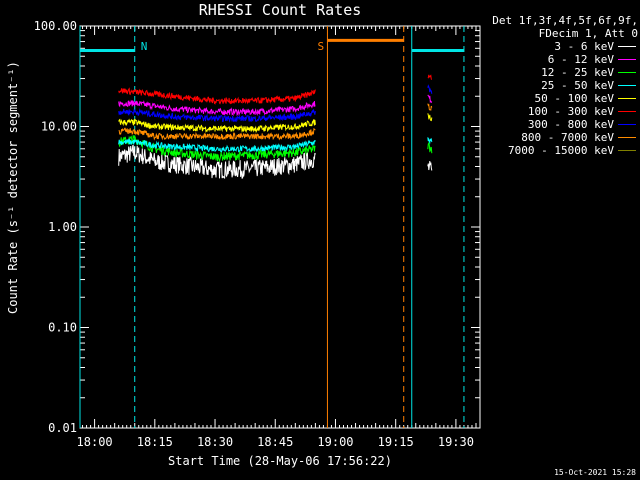  I want to click on legend-entry-label: 800 - 7000 keV, so click(567, 137).